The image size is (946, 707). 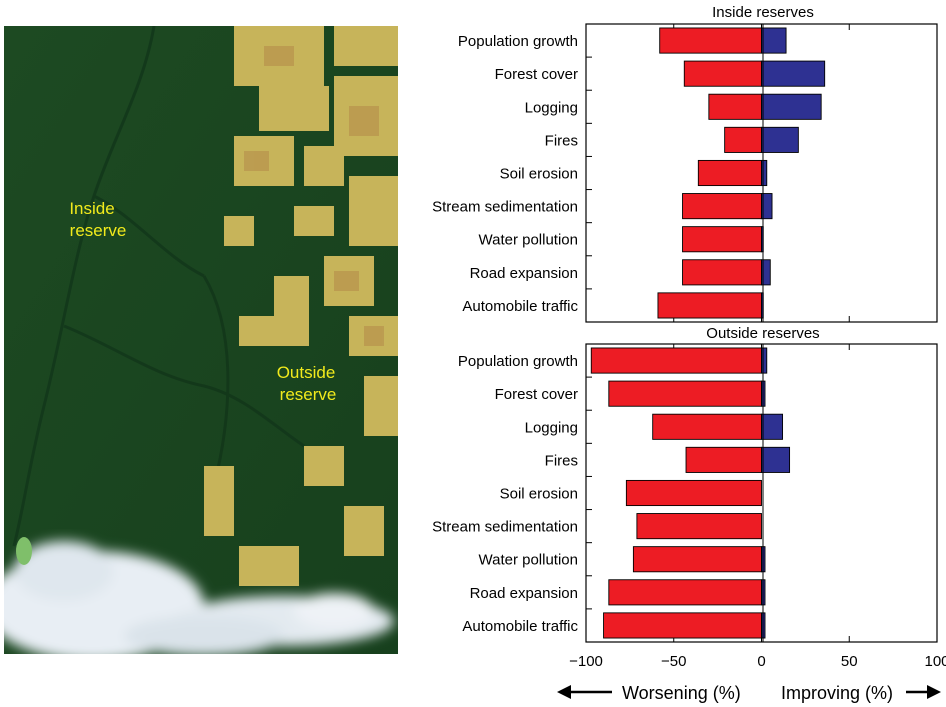 What do you see at coordinates (91, 208) in the screenshot?
I see `inside-reserve-label-line1: Inside` at bounding box center [91, 208].